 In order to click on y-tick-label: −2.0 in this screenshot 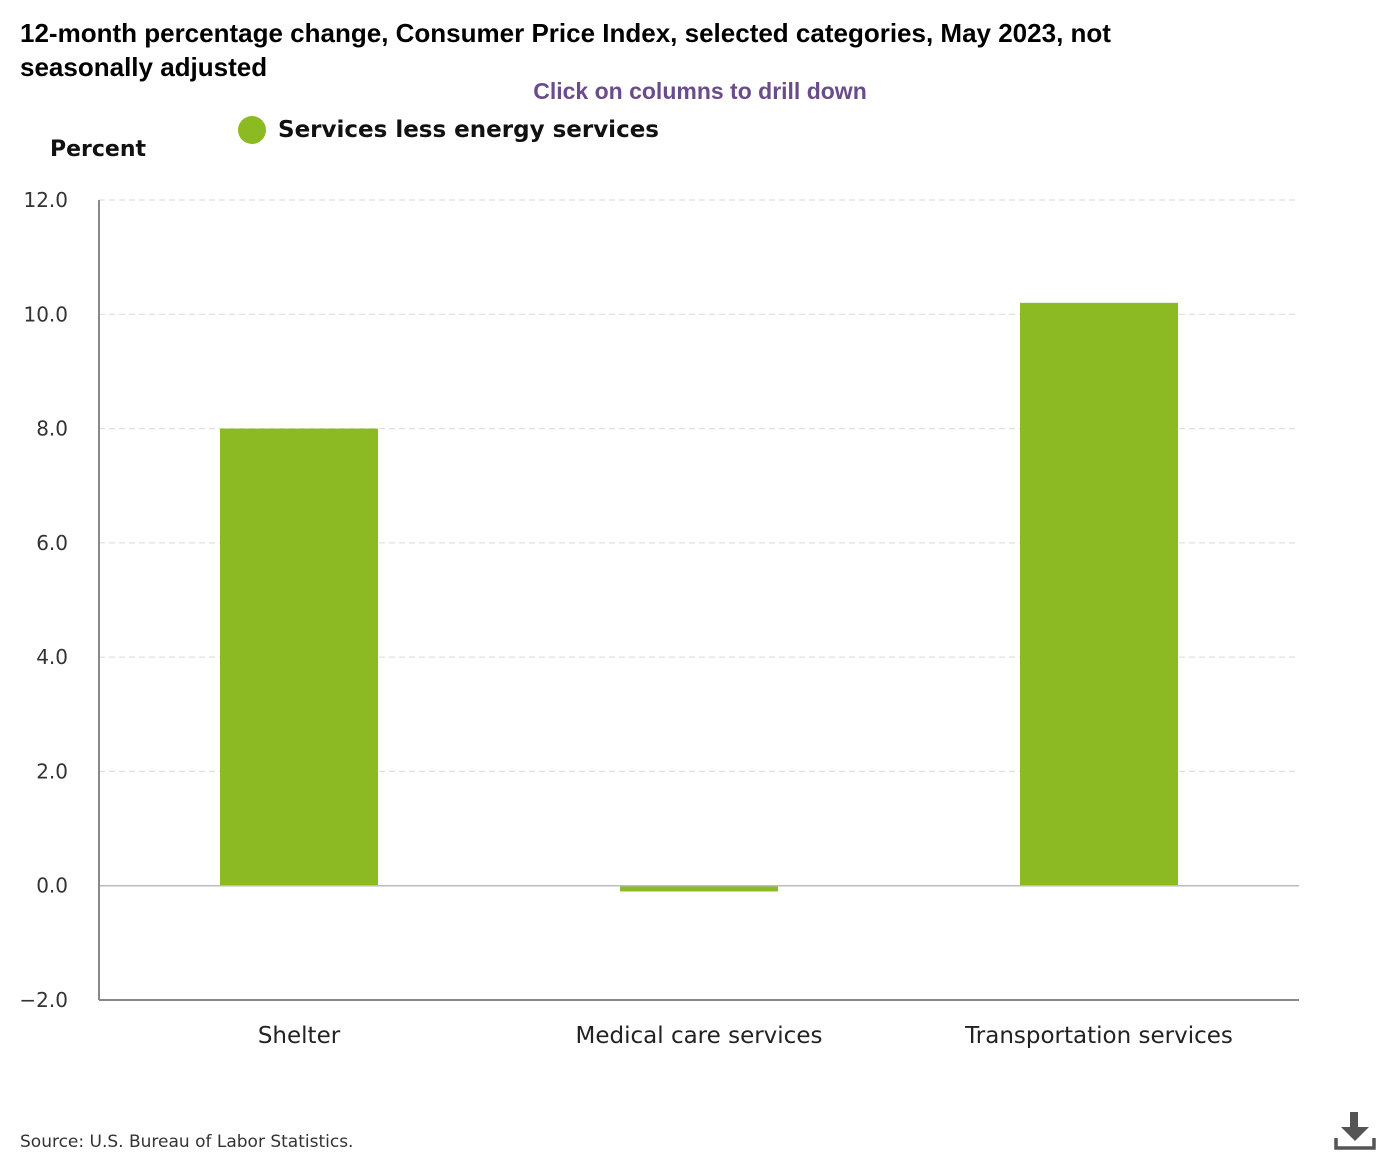, I will do `click(43, 1000)`.